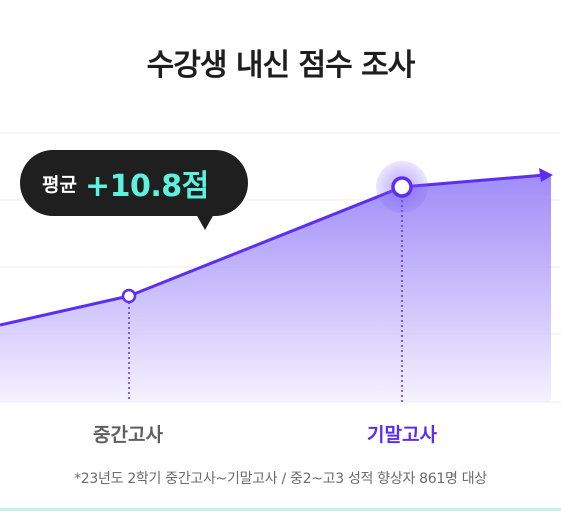  Describe the element at coordinates (129, 296) in the screenshot. I see `data-point-midterm` at that location.